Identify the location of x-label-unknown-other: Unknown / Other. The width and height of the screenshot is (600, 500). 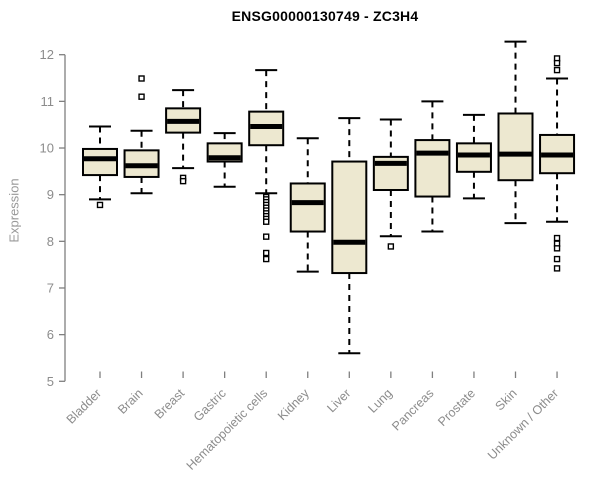
(523, 424).